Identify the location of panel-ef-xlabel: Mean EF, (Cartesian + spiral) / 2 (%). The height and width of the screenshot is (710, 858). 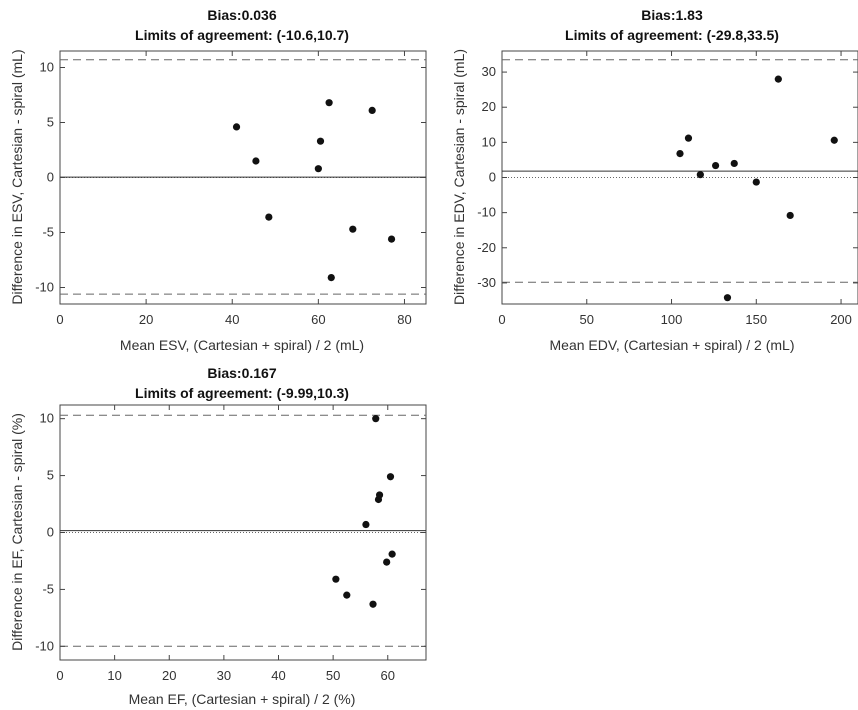
(242, 699).